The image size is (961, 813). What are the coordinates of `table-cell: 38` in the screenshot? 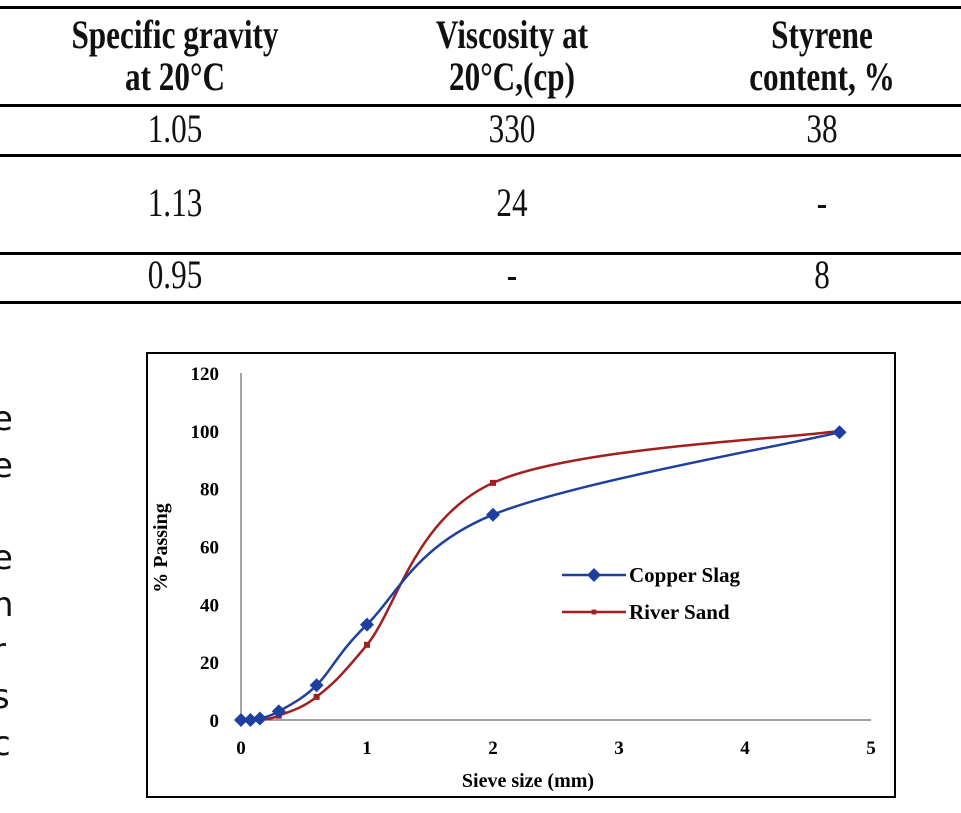 It's located at (822, 128).